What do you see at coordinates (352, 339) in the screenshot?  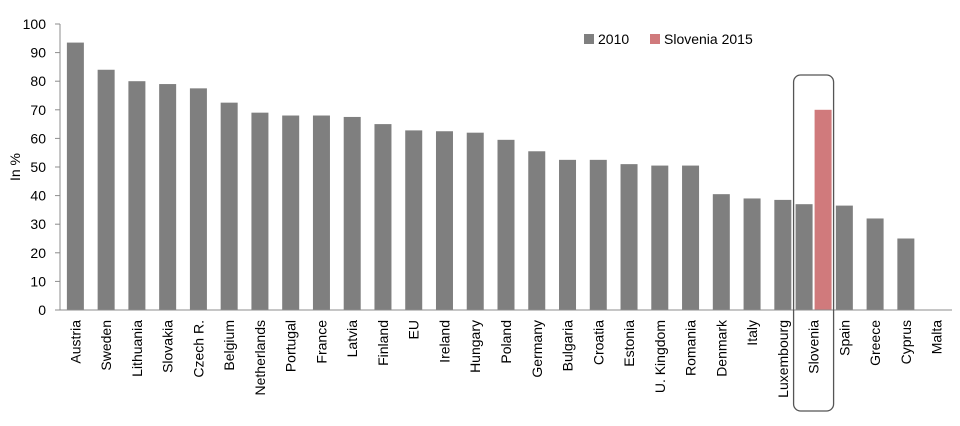 I see `x-category-label: Latvia` at bounding box center [352, 339].